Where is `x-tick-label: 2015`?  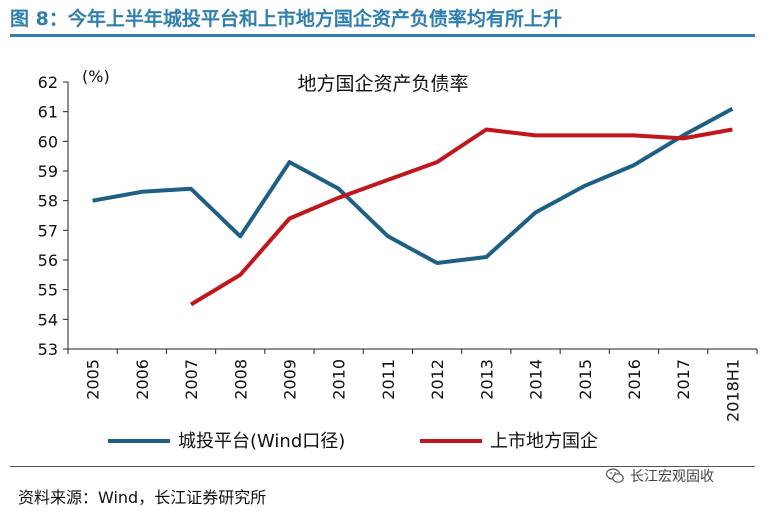 x-tick-label: 2015 is located at coordinates (585, 379).